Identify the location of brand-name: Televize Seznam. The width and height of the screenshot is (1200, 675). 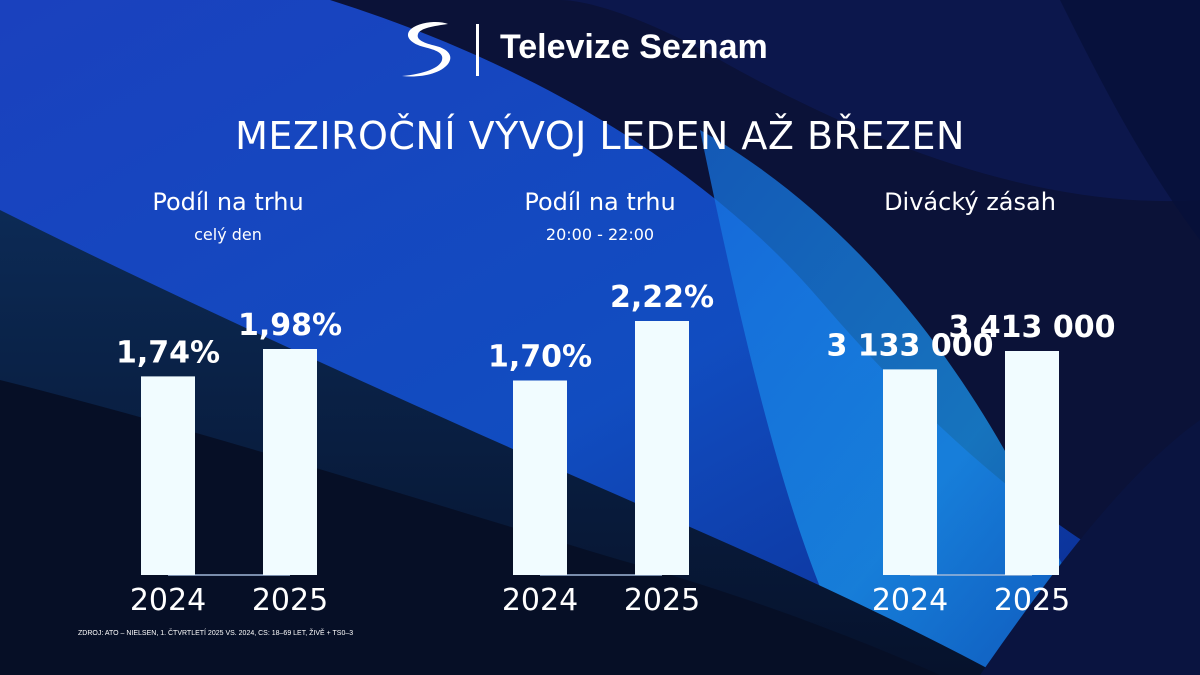
(634, 47).